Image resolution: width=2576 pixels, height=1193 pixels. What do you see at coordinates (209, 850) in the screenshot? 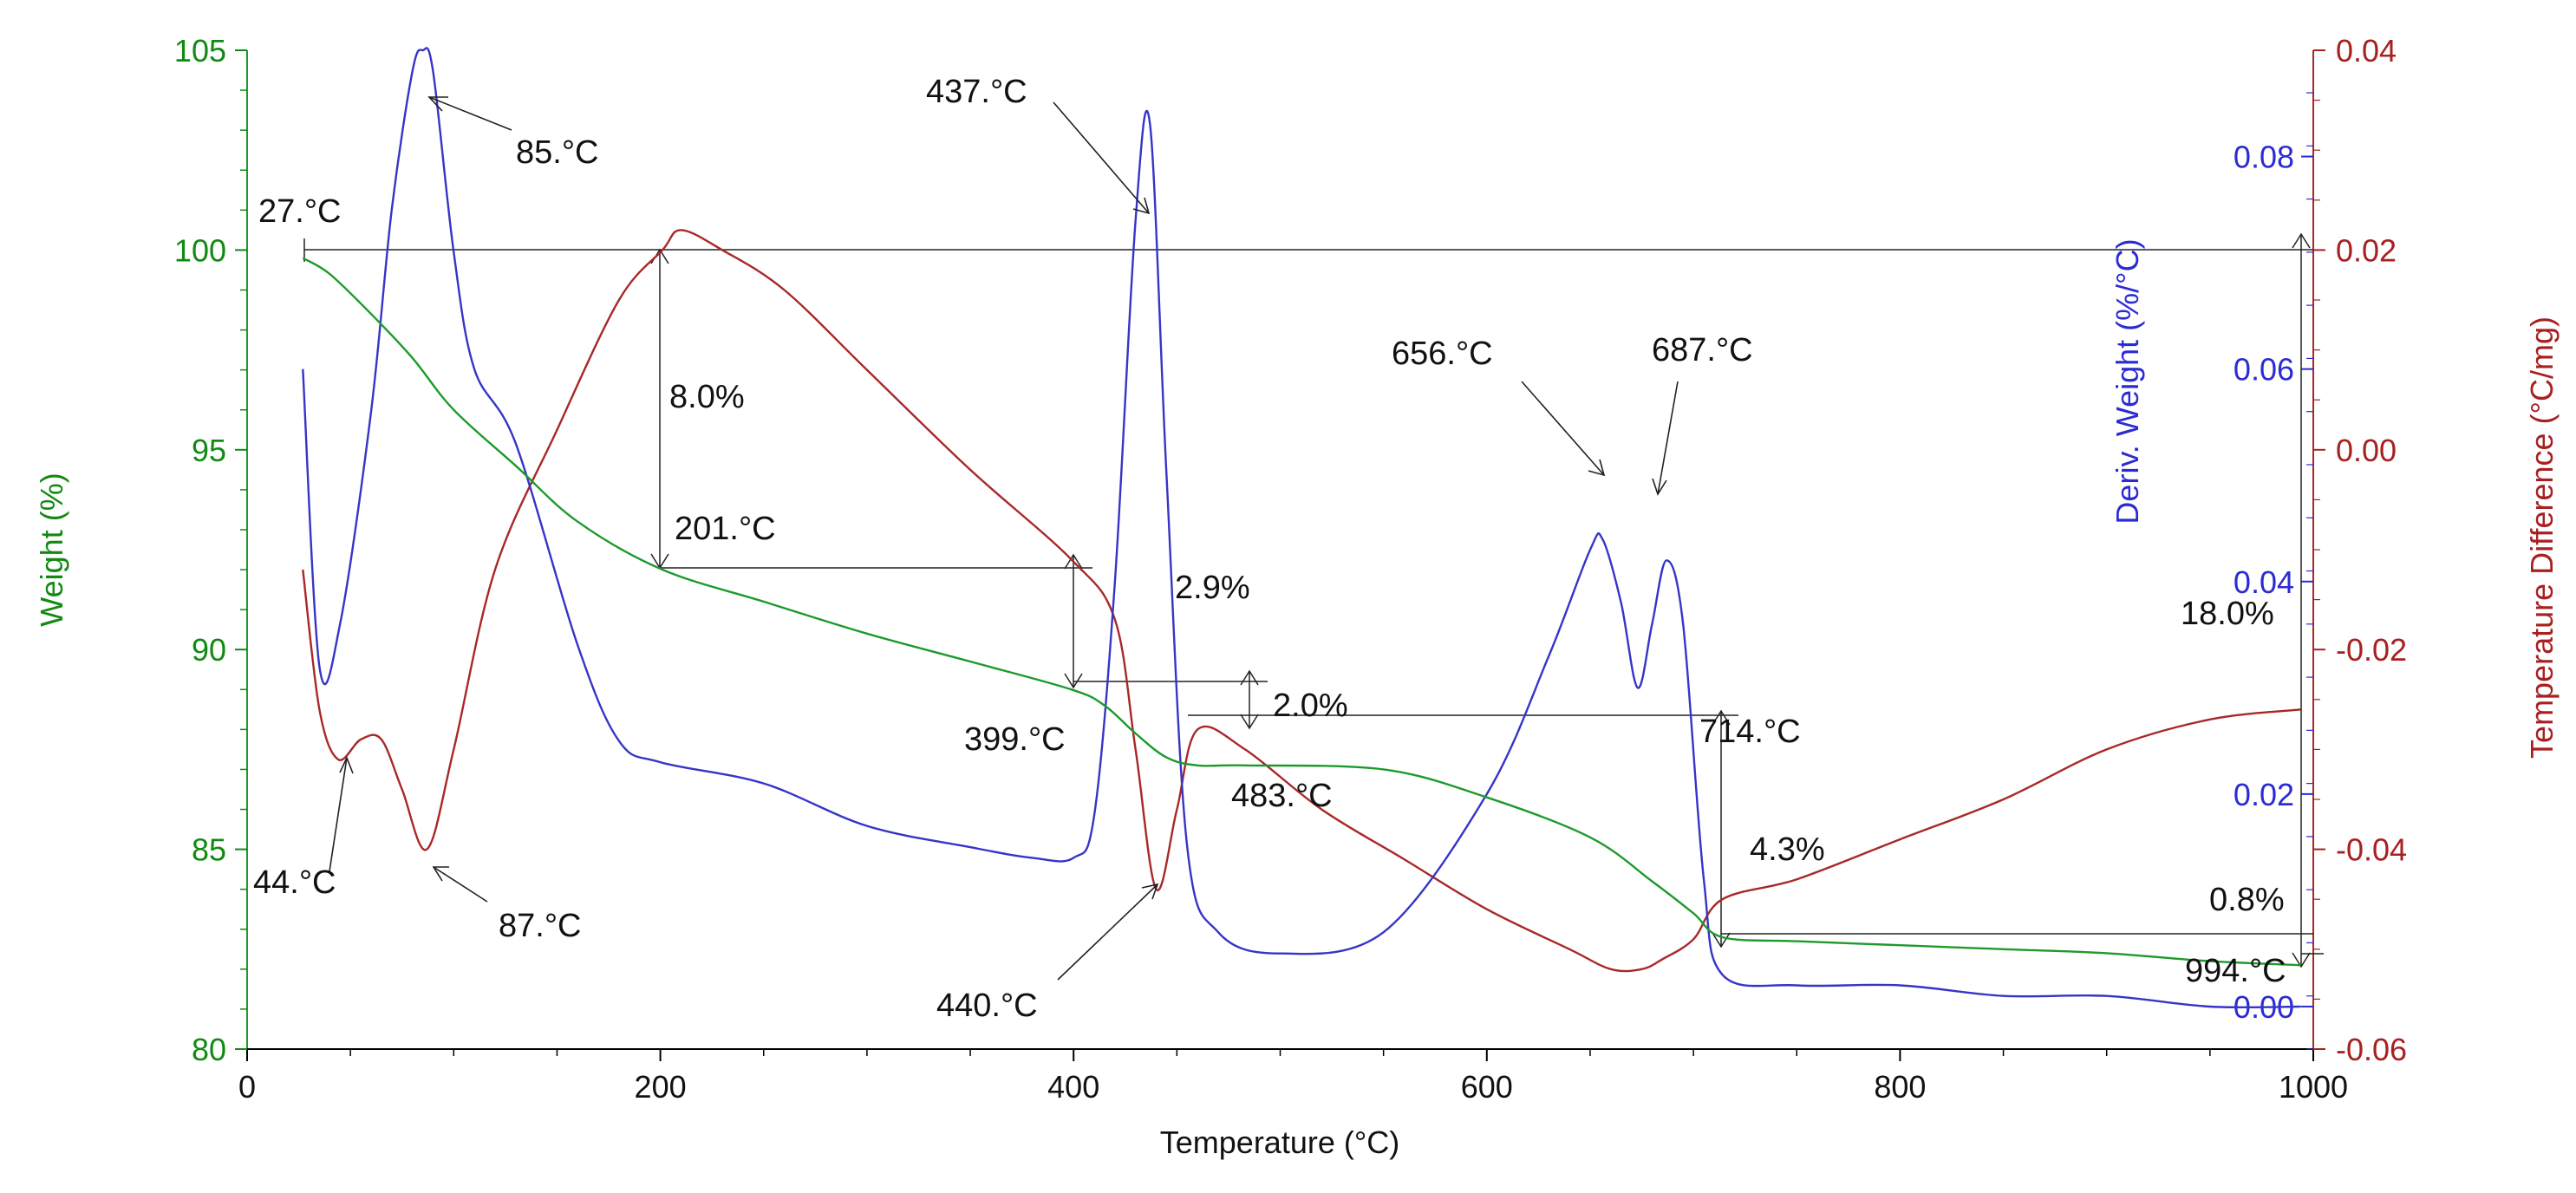
I see `weight-tick-label-85: 85` at bounding box center [209, 850].